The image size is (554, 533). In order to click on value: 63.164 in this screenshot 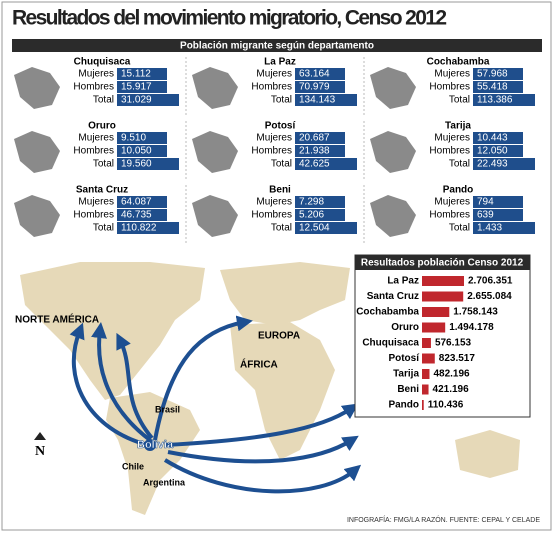, I will do `click(314, 74)`.